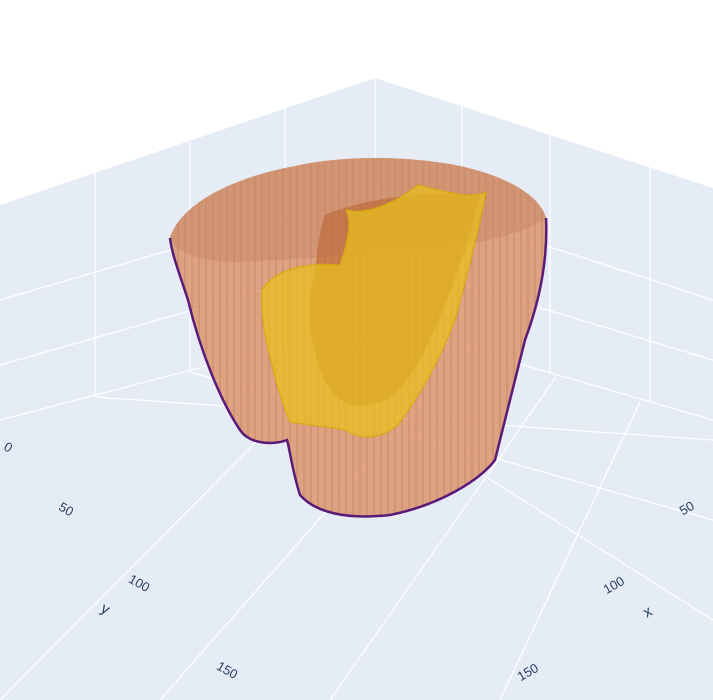 The image size is (713, 700). Describe the element at coordinates (687, 508) in the screenshot. I see `x-tick-label: 50` at that location.